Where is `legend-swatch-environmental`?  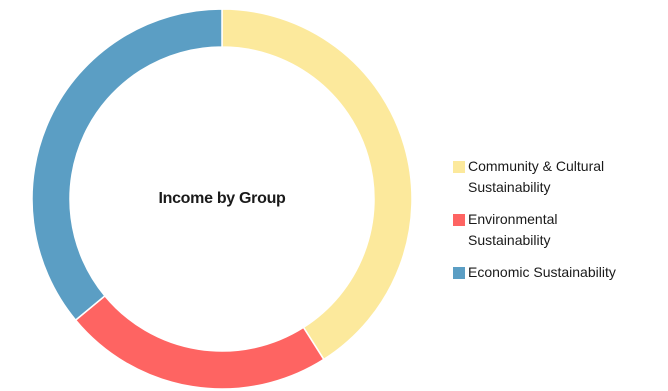 legend-swatch-environmental is located at coordinates (459, 220).